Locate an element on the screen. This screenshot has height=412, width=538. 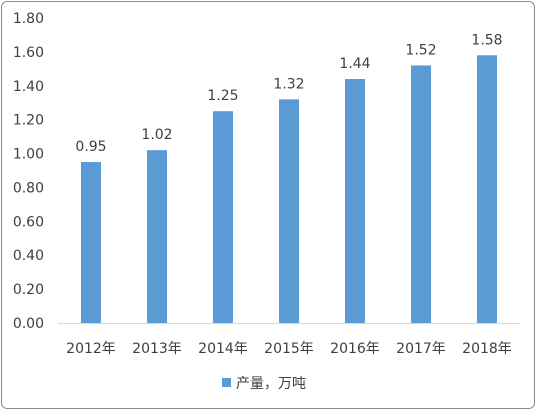
y-tick-label: 0.80 is located at coordinates (28, 188).